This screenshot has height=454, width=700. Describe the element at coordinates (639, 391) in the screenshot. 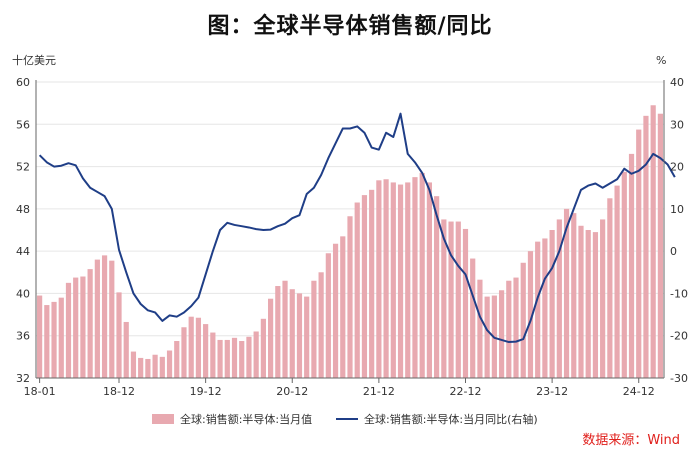

I see `x-tick-label: 24-12` at that location.